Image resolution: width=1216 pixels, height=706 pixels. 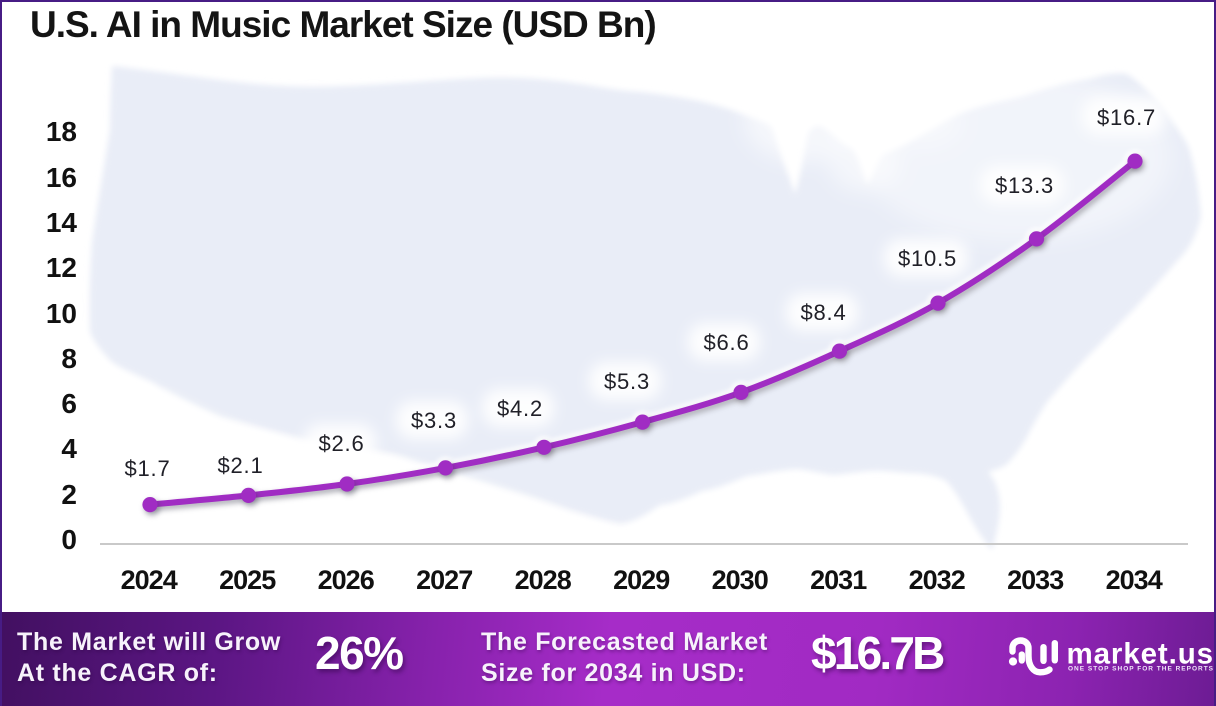 What do you see at coordinates (1141, 669) in the screenshot?
I see `svg-text: ONE STOP SHOP FOR THE REPORTS` at bounding box center [1141, 669].